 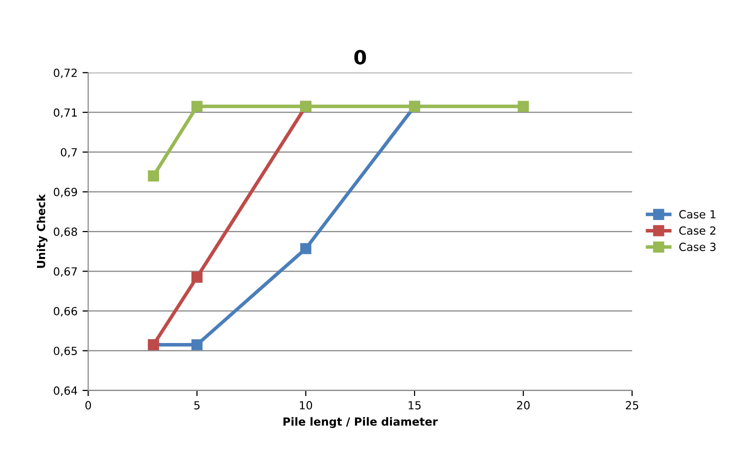 I want to click on y-tick-label: 0,7, so click(x=68, y=153).